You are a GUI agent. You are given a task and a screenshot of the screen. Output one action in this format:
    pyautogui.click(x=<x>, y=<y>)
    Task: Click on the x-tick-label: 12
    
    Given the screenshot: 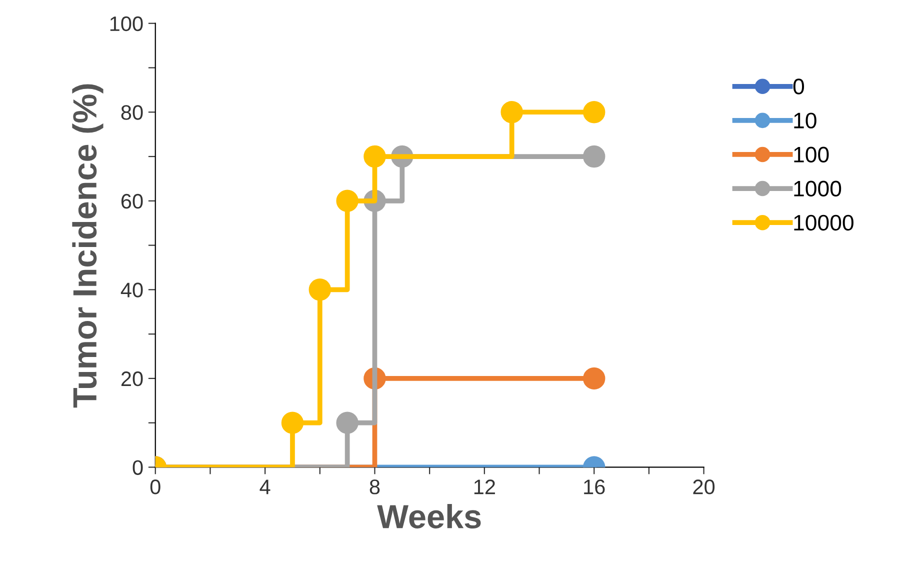 What is the action you would take?
    pyautogui.click(x=484, y=487)
    